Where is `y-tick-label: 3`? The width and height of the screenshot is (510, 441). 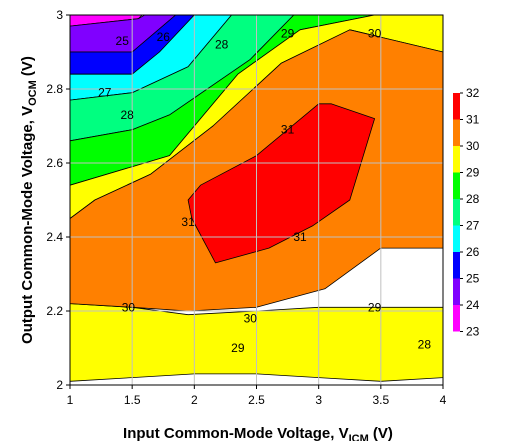 y-tick-label: 3 is located at coordinates (59, 15).